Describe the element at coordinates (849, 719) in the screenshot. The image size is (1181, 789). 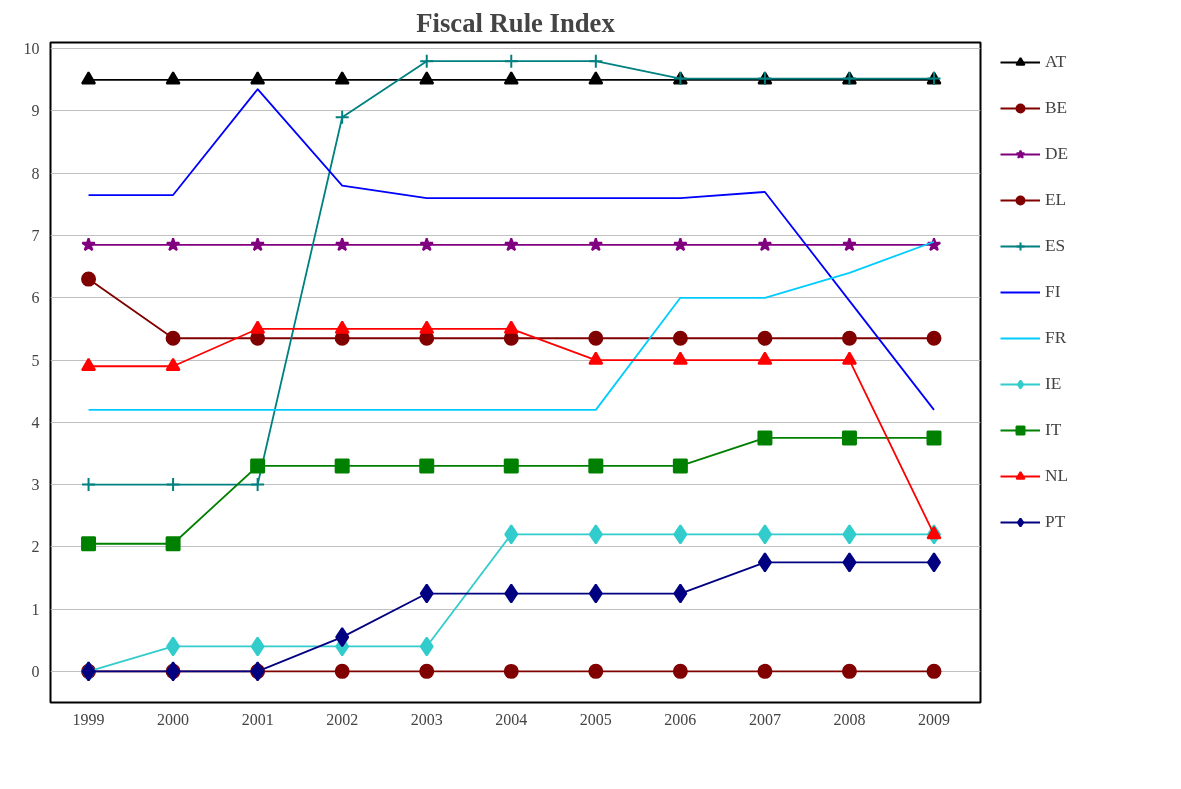
I see `x-tick-label: 2008` at that location.